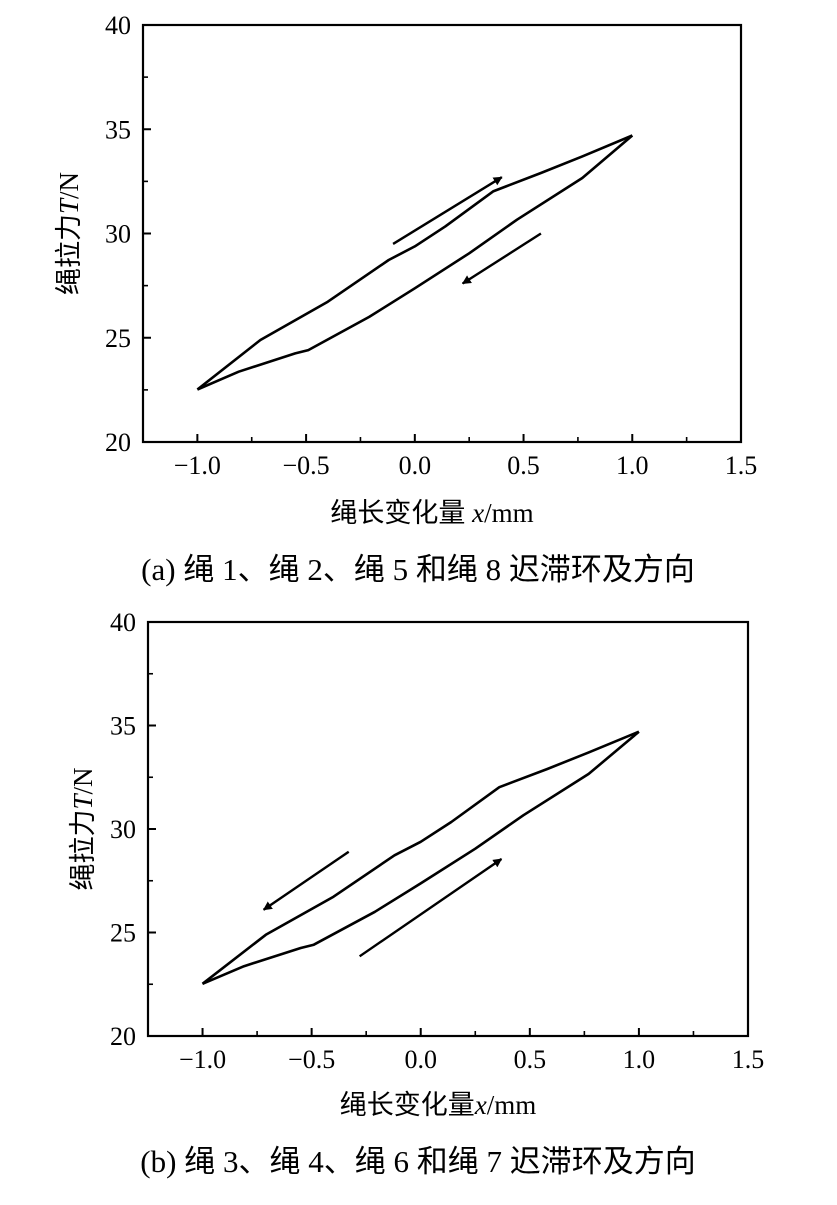  Describe the element at coordinates (417, 1161) in the screenshot. I see `figure-caption: (b) 绳 3、绳 4、绳 6 和绳 7 迟滞环及方向` at that location.